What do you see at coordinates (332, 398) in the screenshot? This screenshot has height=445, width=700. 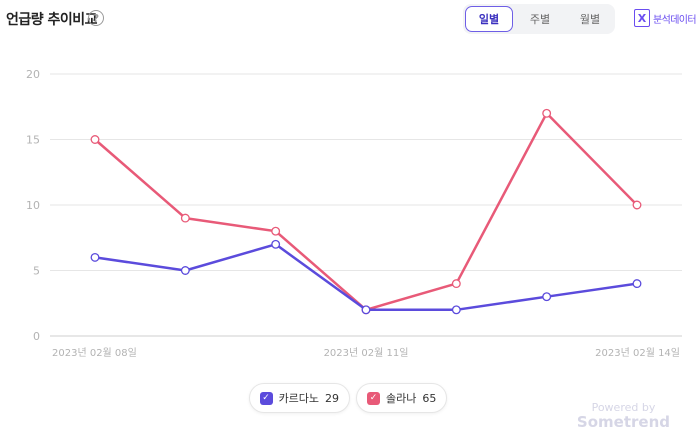 I see `legend-series-count: 29` at bounding box center [332, 398].